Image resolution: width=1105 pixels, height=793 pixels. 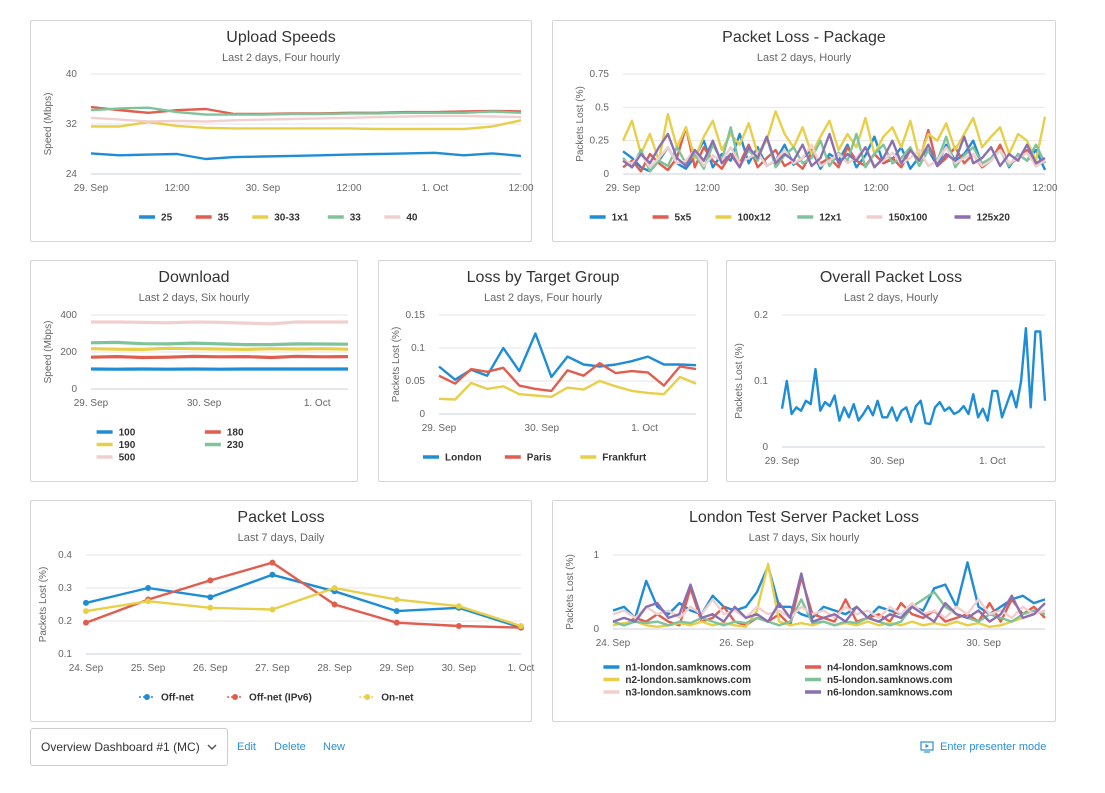 What do you see at coordinates (224, 218) in the screenshot?
I see `legend-label: 35` at bounding box center [224, 218].